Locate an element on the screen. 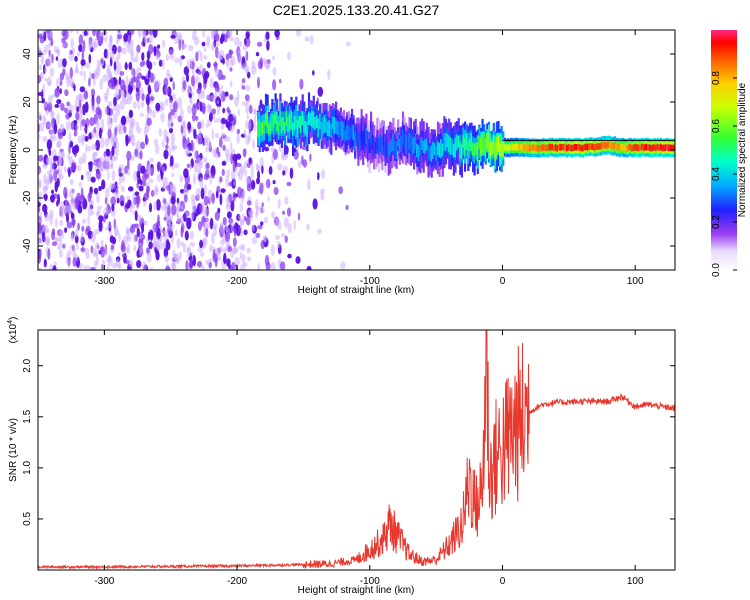 The height and width of the screenshot is (600, 750). x-tick-label: -100 is located at coordinates (370, 281).